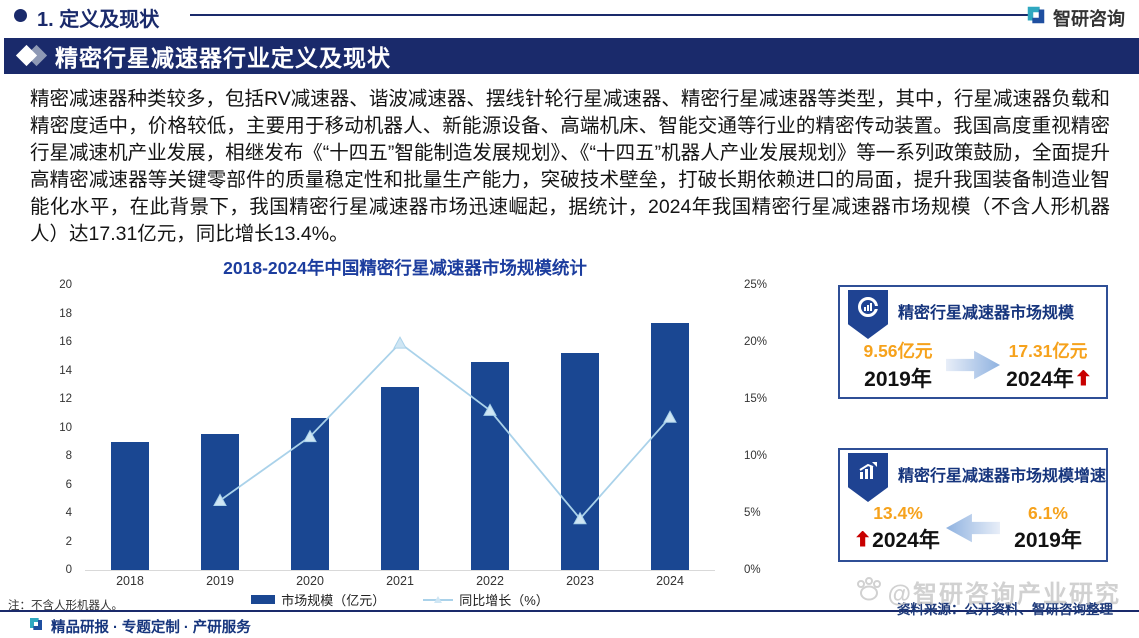  What do you see at coordinates (98, 20) in the screenshot?
I see `section-label: 1. 定义及现状` at bounding box center [98, 20].